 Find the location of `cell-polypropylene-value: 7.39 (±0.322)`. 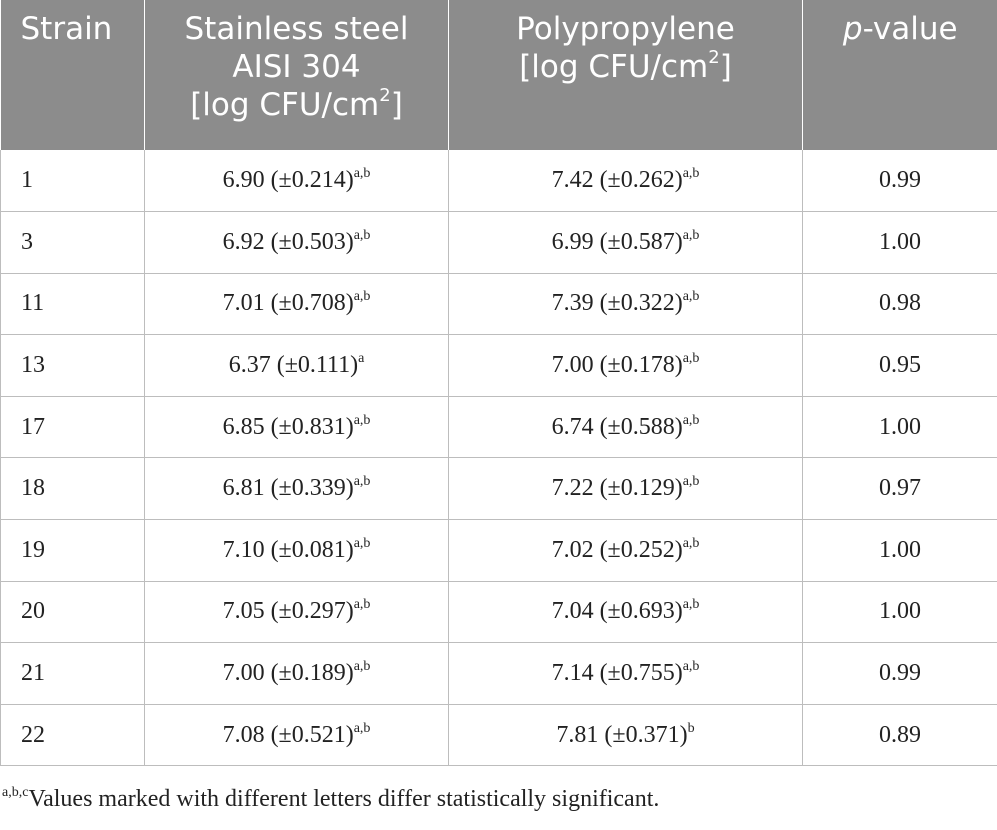

cell-polypropylene-value: 7.39 (±0.322) is located at coordinates (617, 303).